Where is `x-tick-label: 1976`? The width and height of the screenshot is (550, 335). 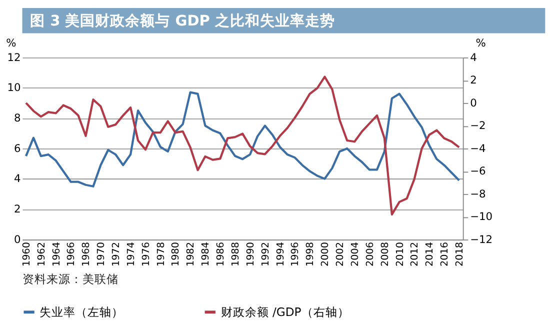 x-tick-label: 1976 is located at coordinates (146, 254).